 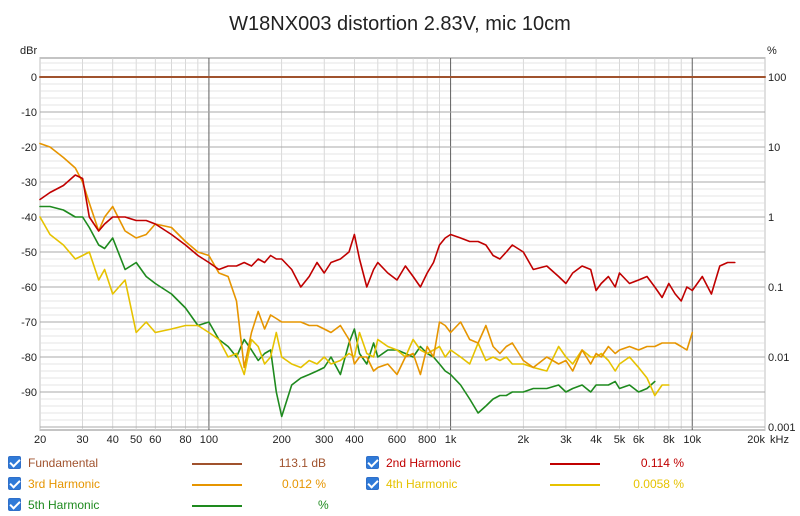 What do you see at coordinates (566, 440) in the screenshot?
I see `x-tick-label: 3k` at bounding box center [566, 440].